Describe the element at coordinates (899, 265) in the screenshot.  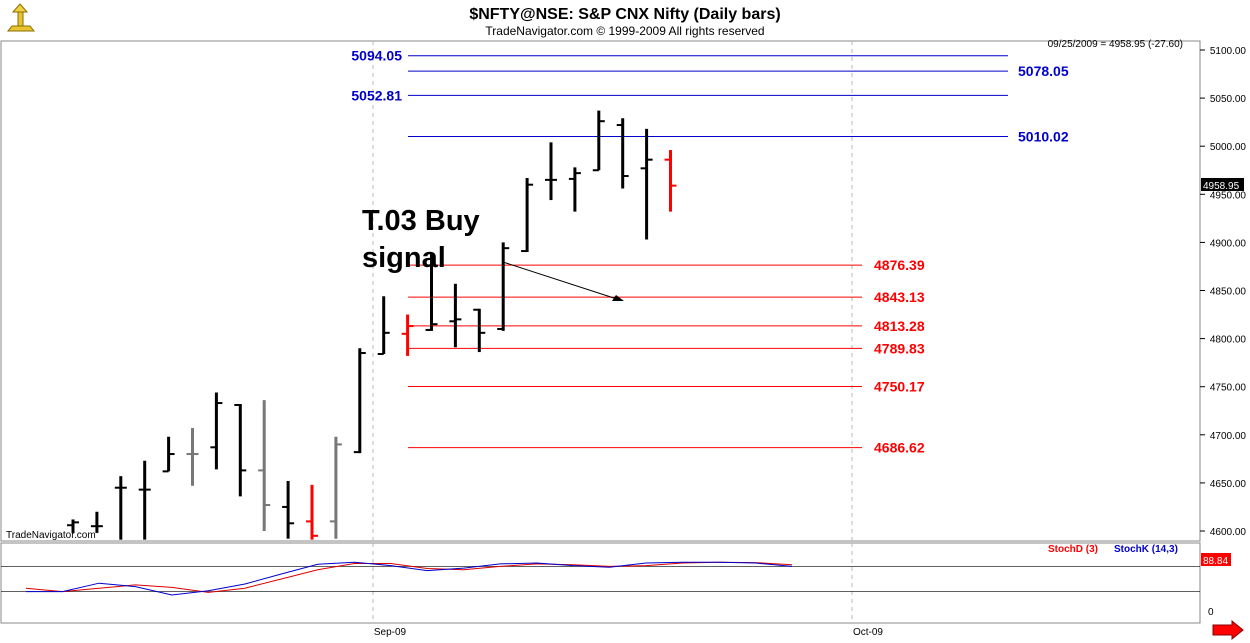
I see `red-level-label: 4876.39` at that location.